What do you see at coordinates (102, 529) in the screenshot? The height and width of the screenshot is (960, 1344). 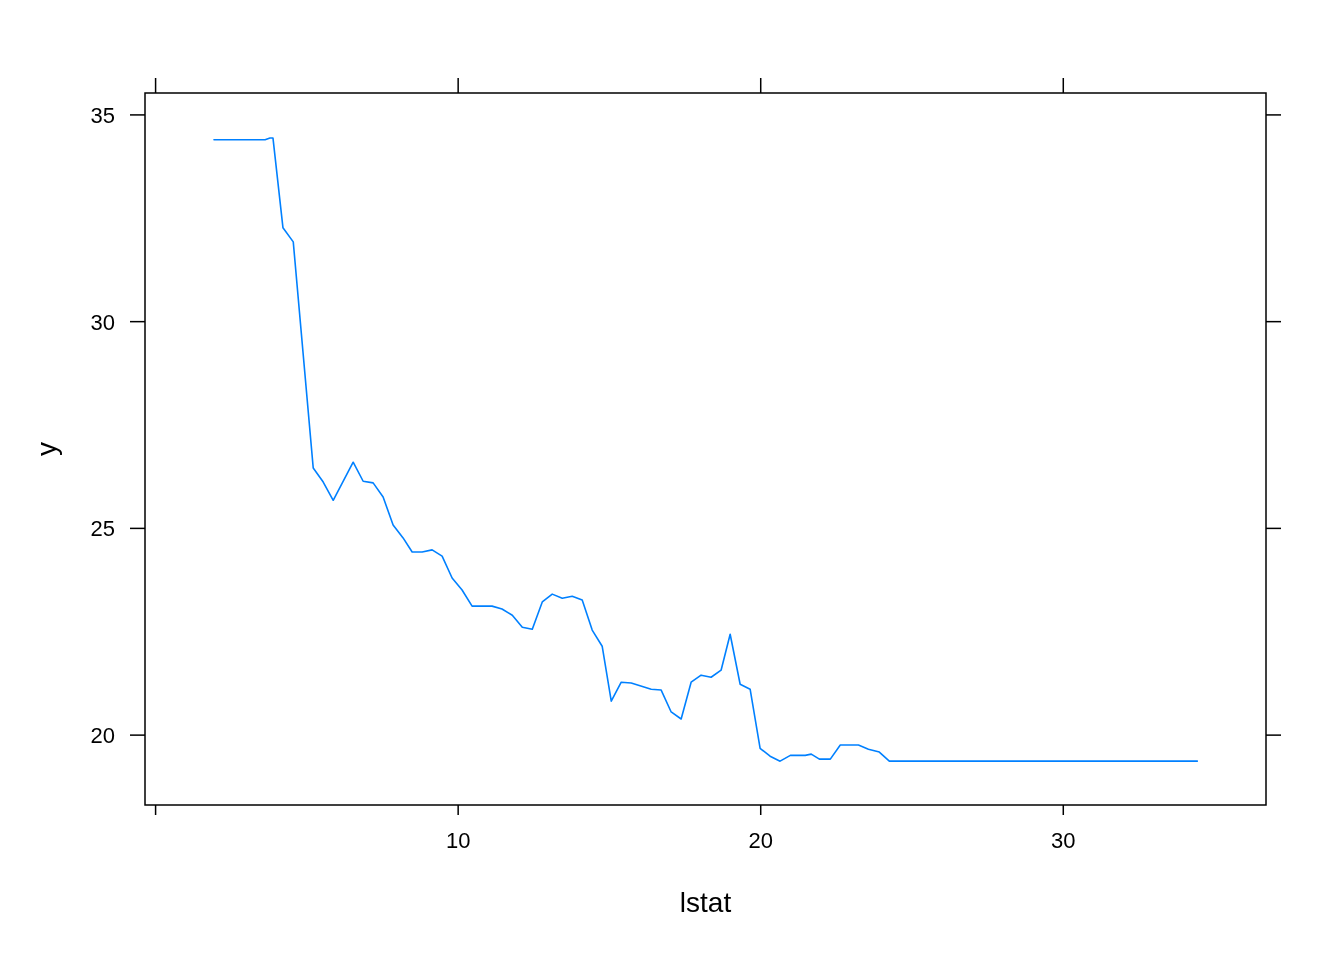 I see `y-tick-label: 25` at bounding box center [102, 529].